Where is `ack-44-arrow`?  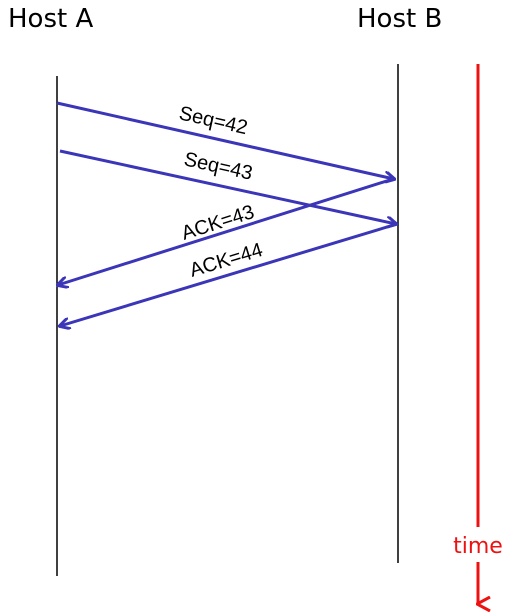 ack-44-arrow is located at coordinates (229, 274).